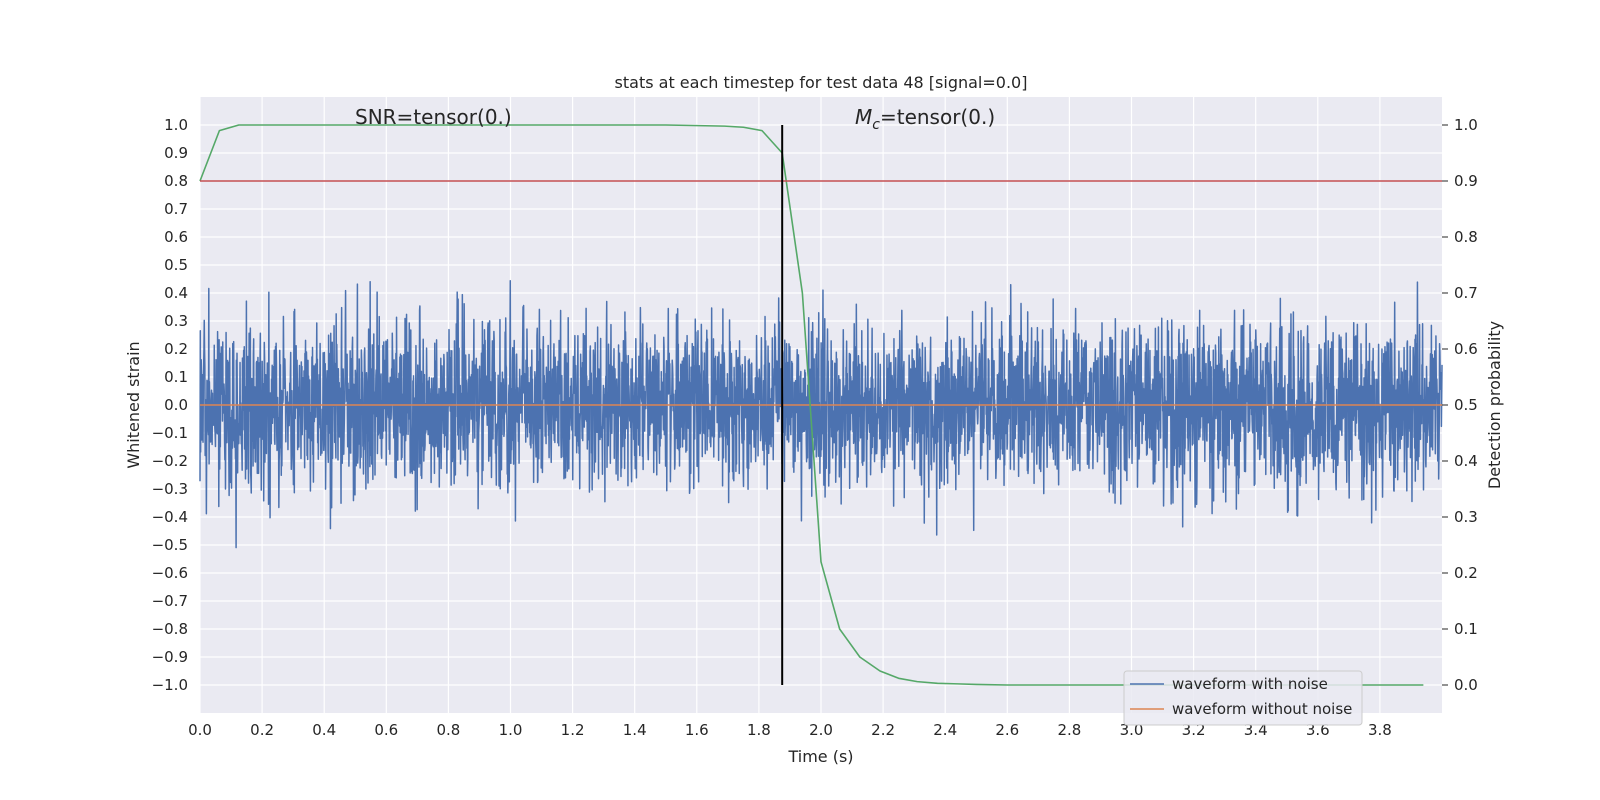  Describe the element at coordinates (1007, 730) in the screenshot. I see `x-tick-label: 2.6` at that location.